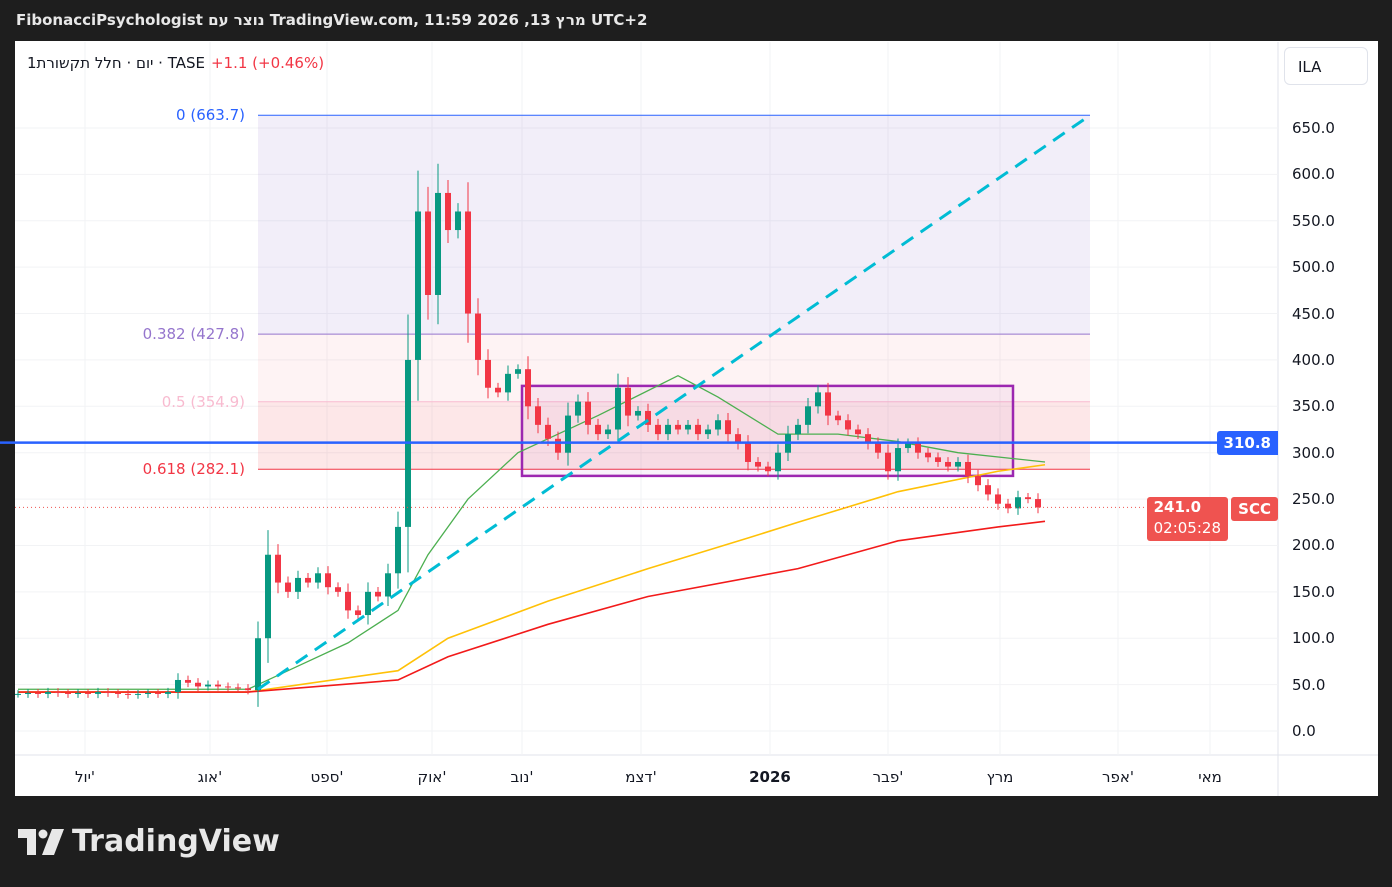 The width and height of the screenshot is (1392, 887). What do you see at coordinates (1326, 66) in the screenshot?
I see `currency-button: ILA` at bounding box center [1326, 66].